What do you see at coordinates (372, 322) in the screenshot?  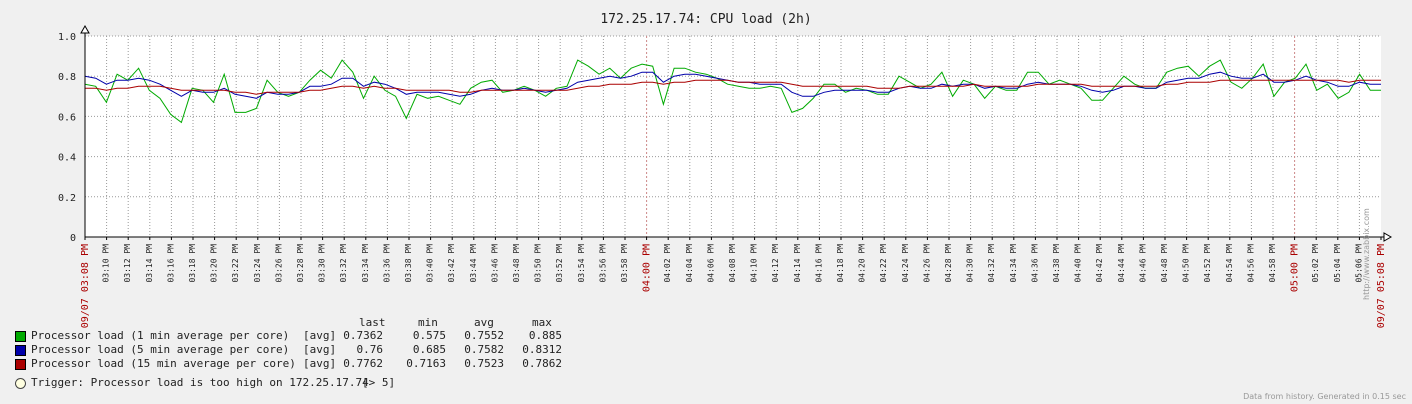 I see `legend-header-last: last` at bounding box center [372, 322].